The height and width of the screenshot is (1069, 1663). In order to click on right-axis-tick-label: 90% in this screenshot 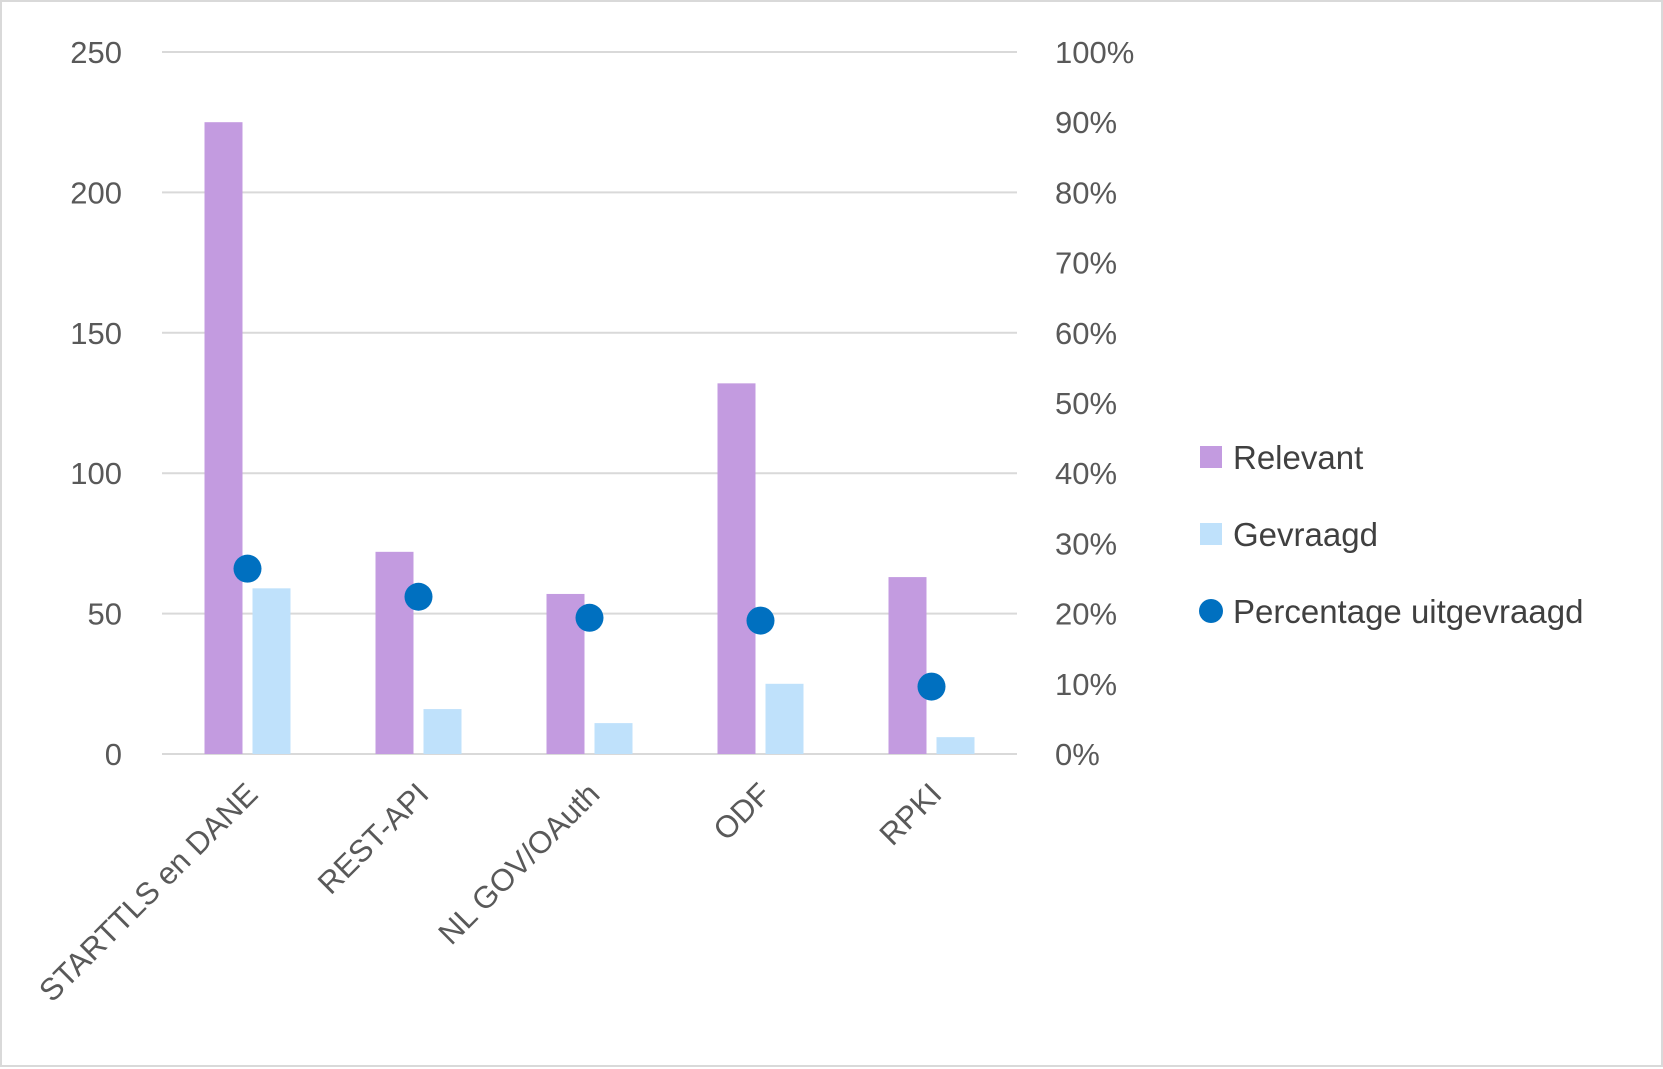, I will do `click(1086, 122)`.